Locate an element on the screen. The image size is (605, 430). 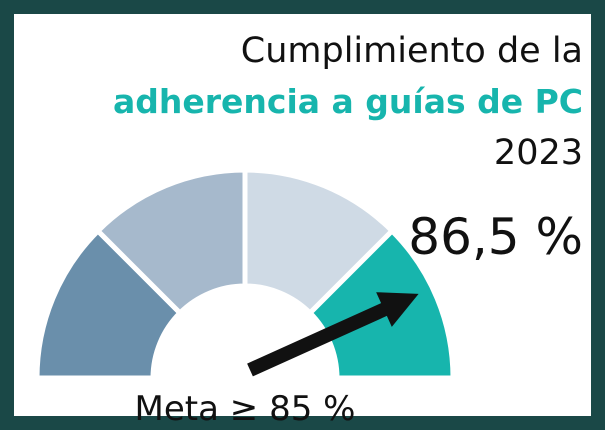
gauge-needle is located at coordinates (333, 334).